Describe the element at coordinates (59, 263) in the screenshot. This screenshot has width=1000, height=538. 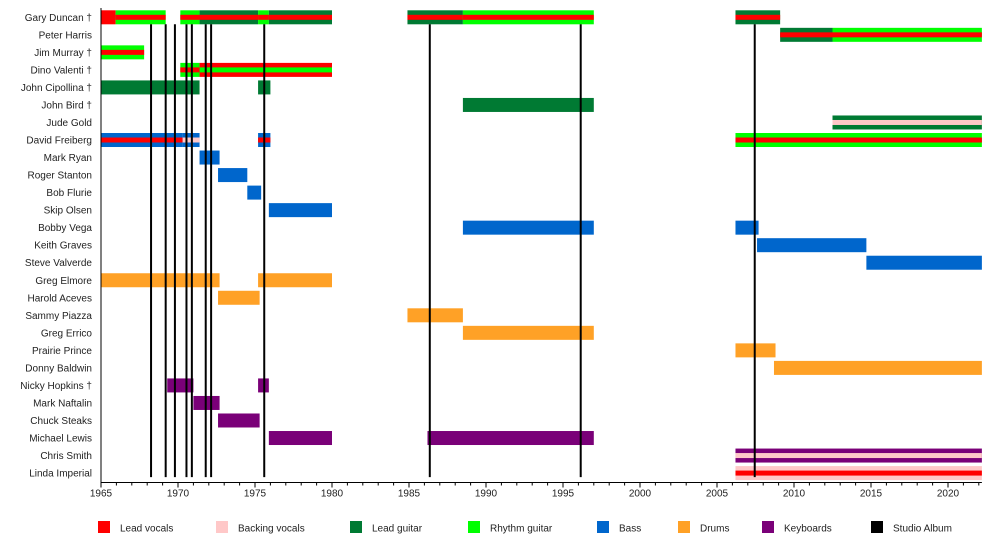
I see `member-label: Steve Valverde` at that location.